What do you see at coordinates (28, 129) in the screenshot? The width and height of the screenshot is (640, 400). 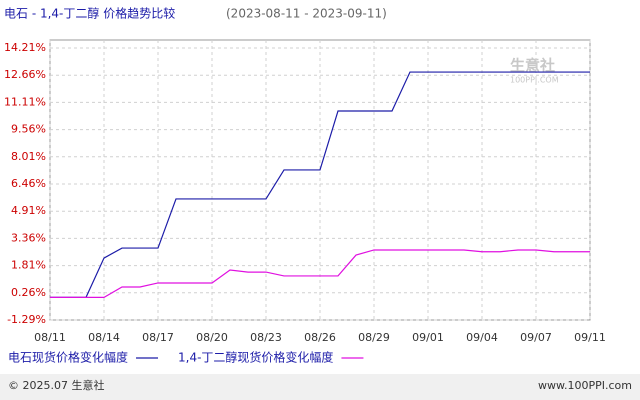 I see `y-tick-label: 9.56%` at bounding box center [28, 129].